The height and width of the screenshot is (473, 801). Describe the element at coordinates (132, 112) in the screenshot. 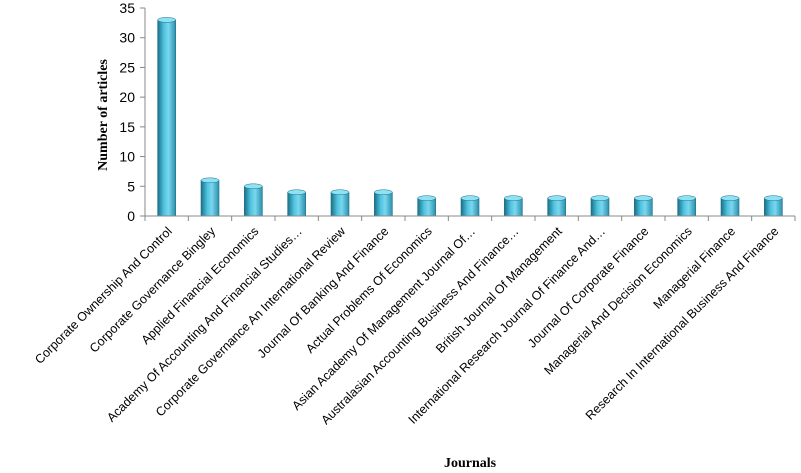

I see `y-axis: 0 5 10 15 20 25 30 35` at that location.